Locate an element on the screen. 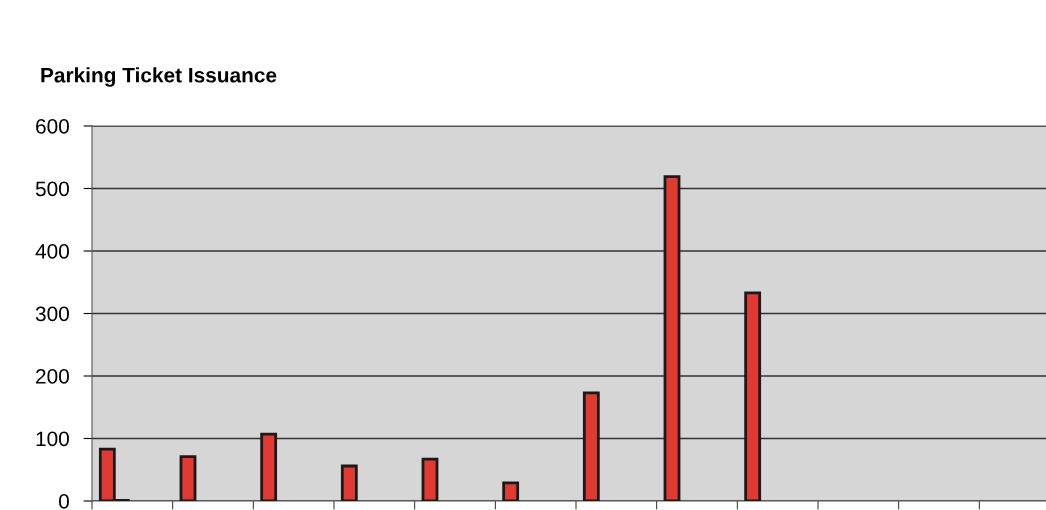 This screenshot has height=510, width=1046. y-tick-label: 200 is located at coordinates (52, 376).